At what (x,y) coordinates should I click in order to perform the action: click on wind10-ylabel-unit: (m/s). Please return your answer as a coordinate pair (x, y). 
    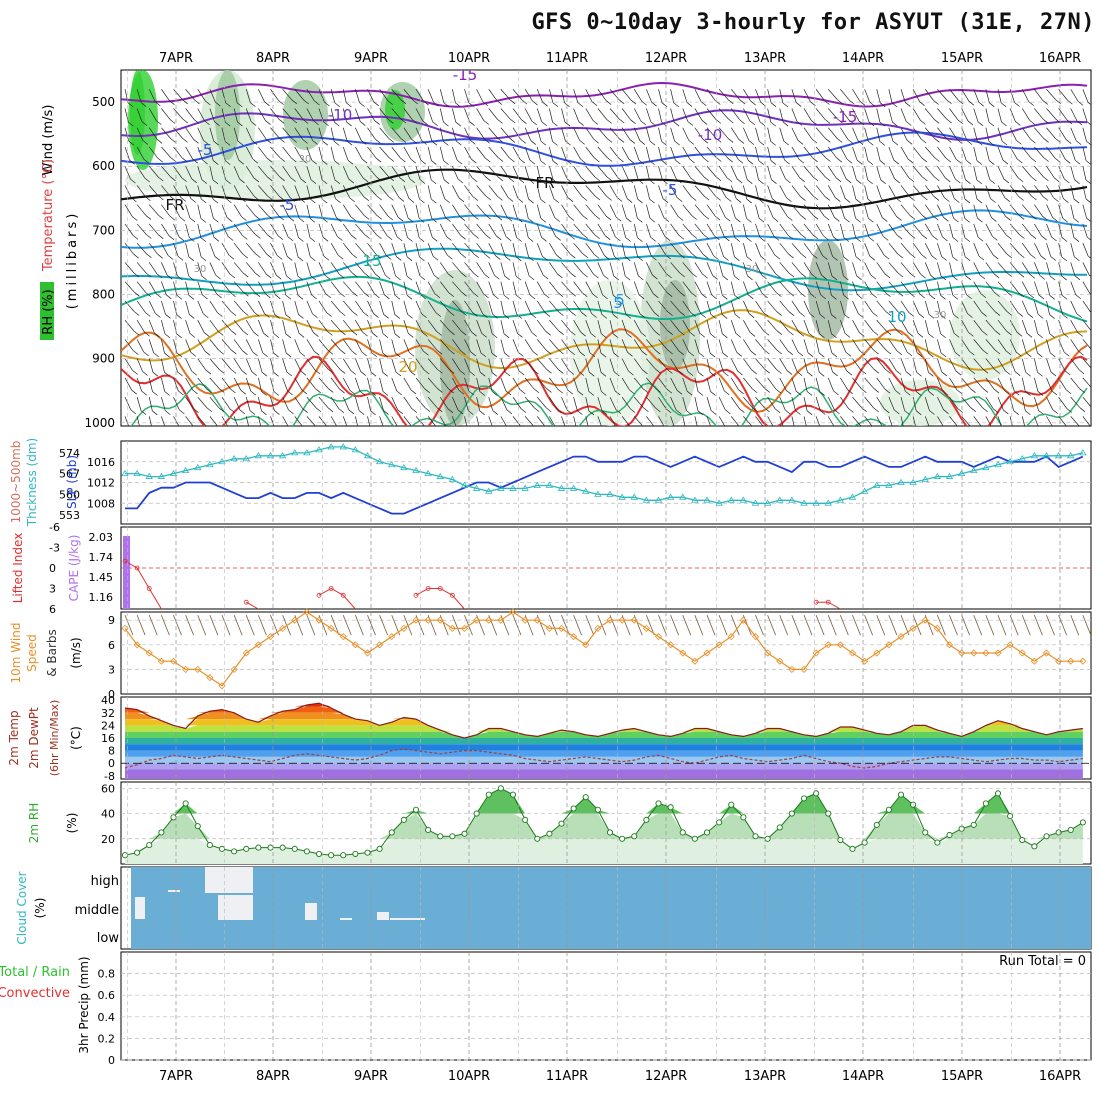
    Looking at the image, I should click on (76, 652).